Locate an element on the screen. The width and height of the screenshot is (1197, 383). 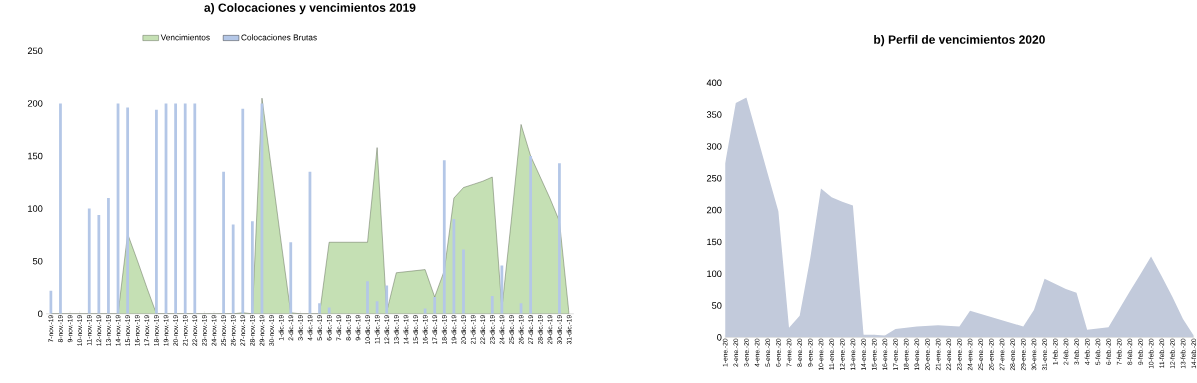
y-tick-label: 350 is located at coordinates (714, 114).